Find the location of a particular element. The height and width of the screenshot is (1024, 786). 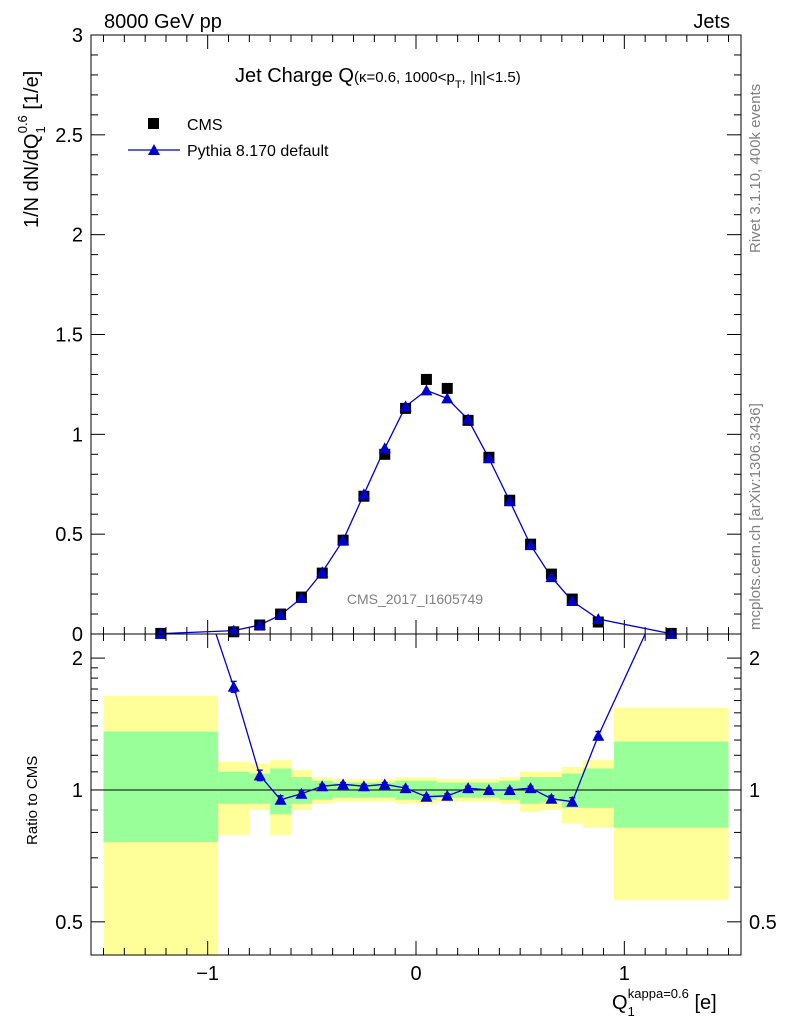

legend: CMS Pythia 8.170 default is located at coordinates (228, 138).